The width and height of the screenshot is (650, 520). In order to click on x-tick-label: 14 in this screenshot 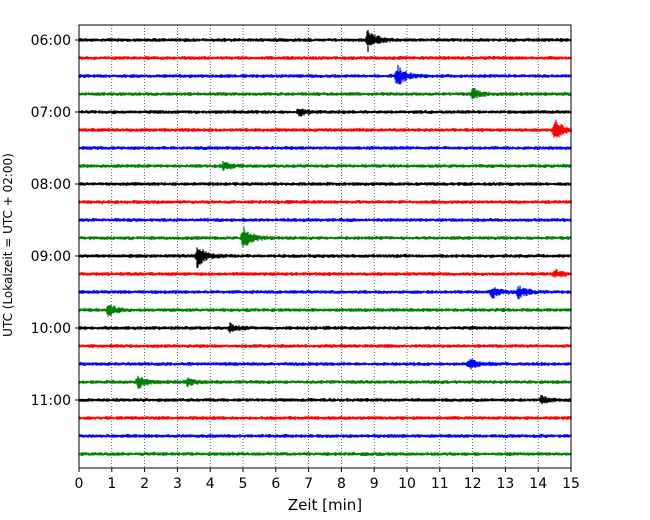, I will do `click(538, 484)`.